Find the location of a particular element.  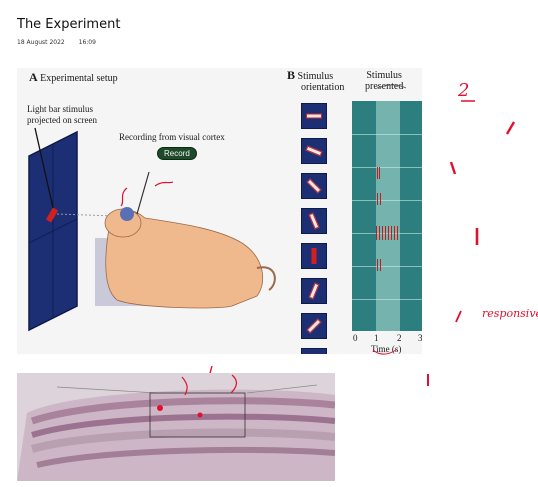

x-tick-2: 2 is located at coordinates (399, 338).